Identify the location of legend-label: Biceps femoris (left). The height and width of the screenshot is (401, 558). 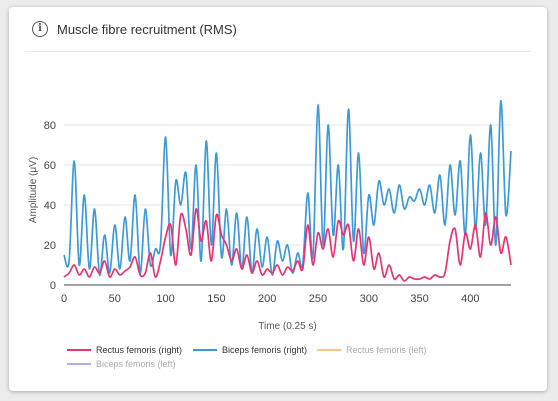
(136, 364).